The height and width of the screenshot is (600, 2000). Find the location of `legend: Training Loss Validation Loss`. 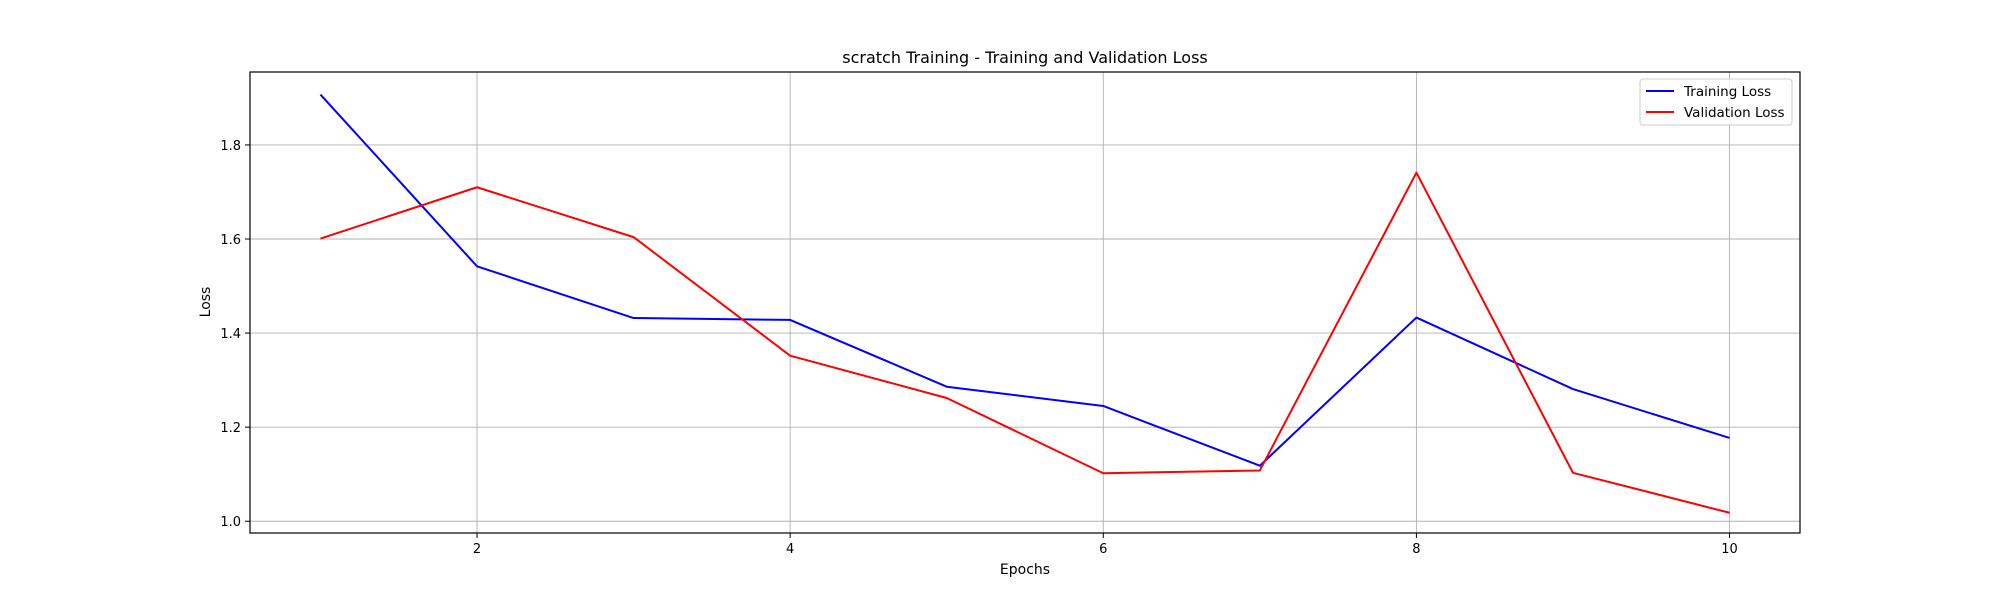

legend: Training Loss Validation Loss is located at coordinates (1716, 102).